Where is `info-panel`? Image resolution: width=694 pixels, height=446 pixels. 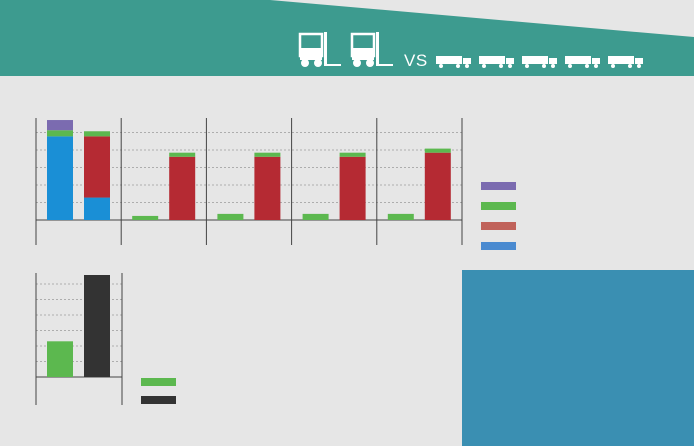
info-panel is located at coordinates (578, 358).